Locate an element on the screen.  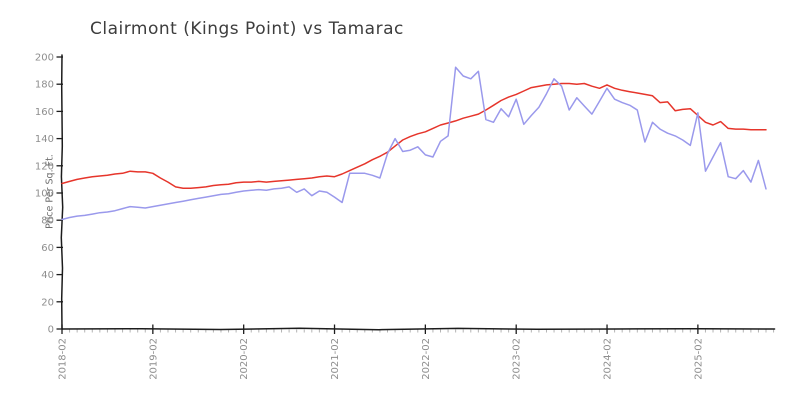
x-tick-label: 2018-02 is located at coordinates (63, 359).